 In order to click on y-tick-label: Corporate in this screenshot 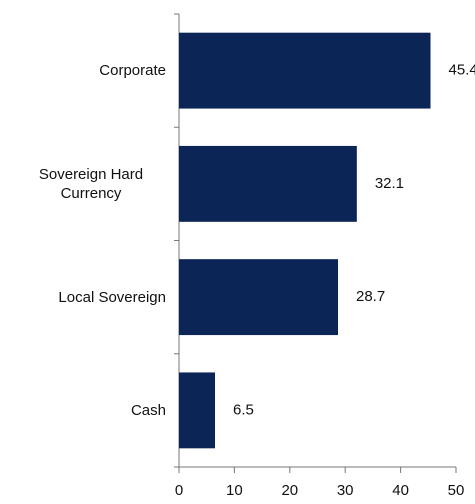, I will do `click(132, 71)`.